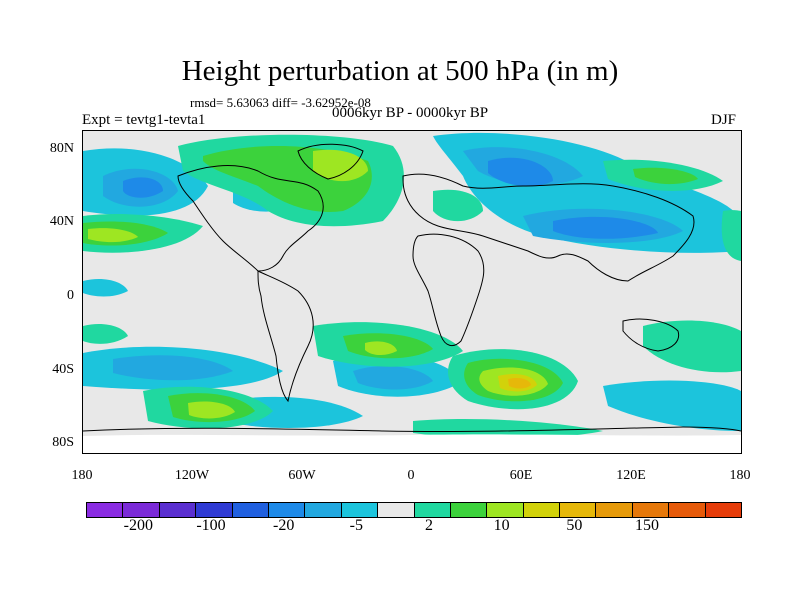  What do you see at coordinates (429, 525) in the screenshot?
I see `colorbar-label: 2` at bounding box center [429, 525].